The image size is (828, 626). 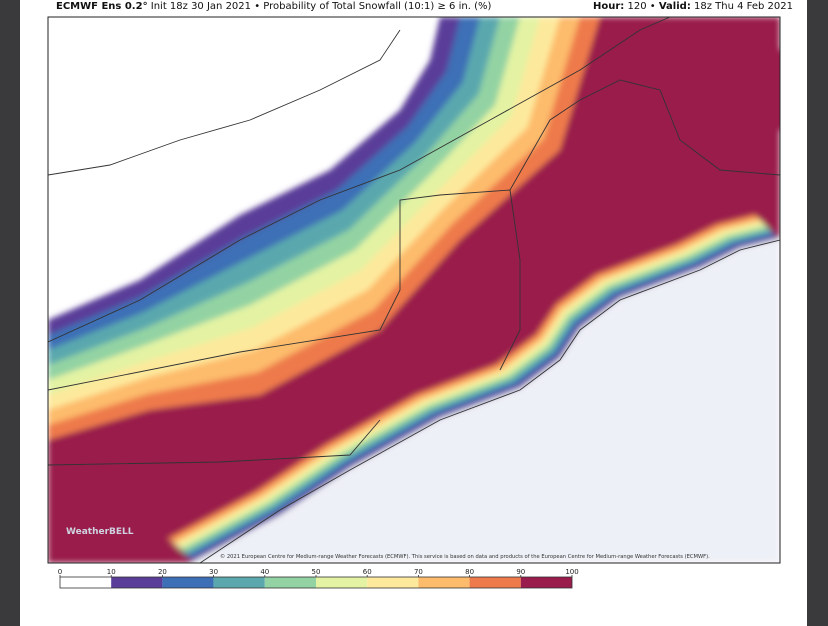 What do you see at coordinates (743, 6) in the screenshot?
I see `valid: 18z Thu 4 Feb 2021` at bounding box center [743, 6].